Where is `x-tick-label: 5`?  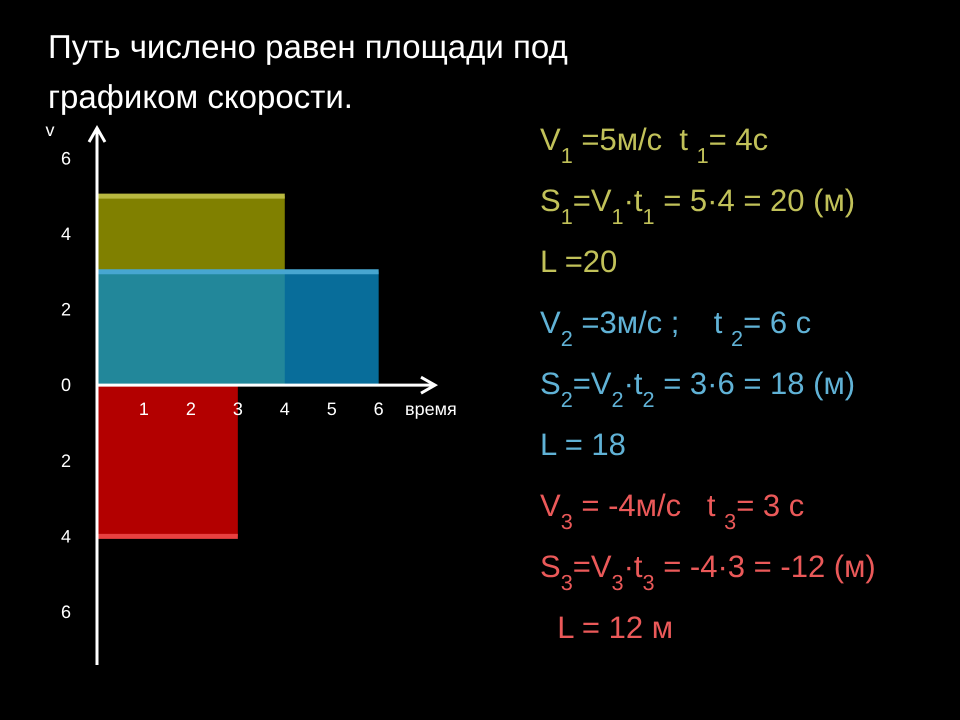 x-tick-label: 5 is located at coordinates (331, 409).